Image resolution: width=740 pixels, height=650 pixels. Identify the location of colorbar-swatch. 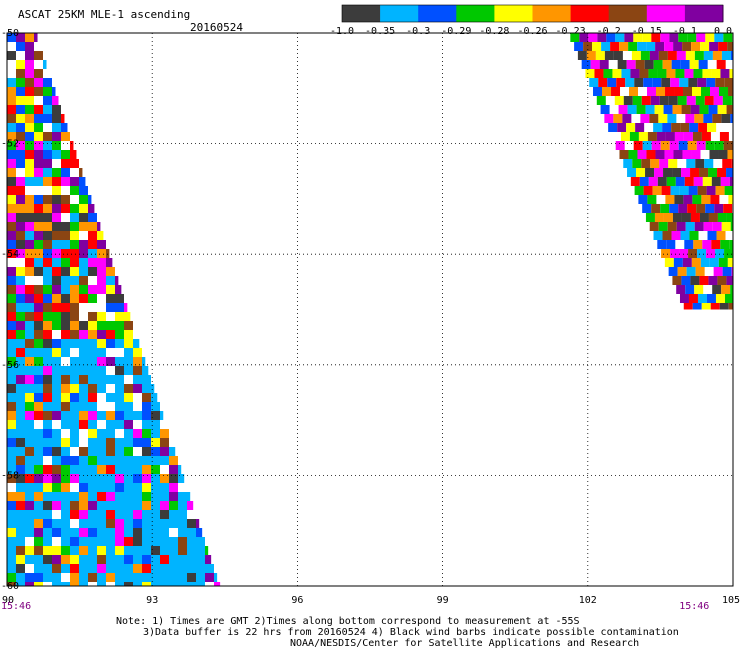
(590, 13).